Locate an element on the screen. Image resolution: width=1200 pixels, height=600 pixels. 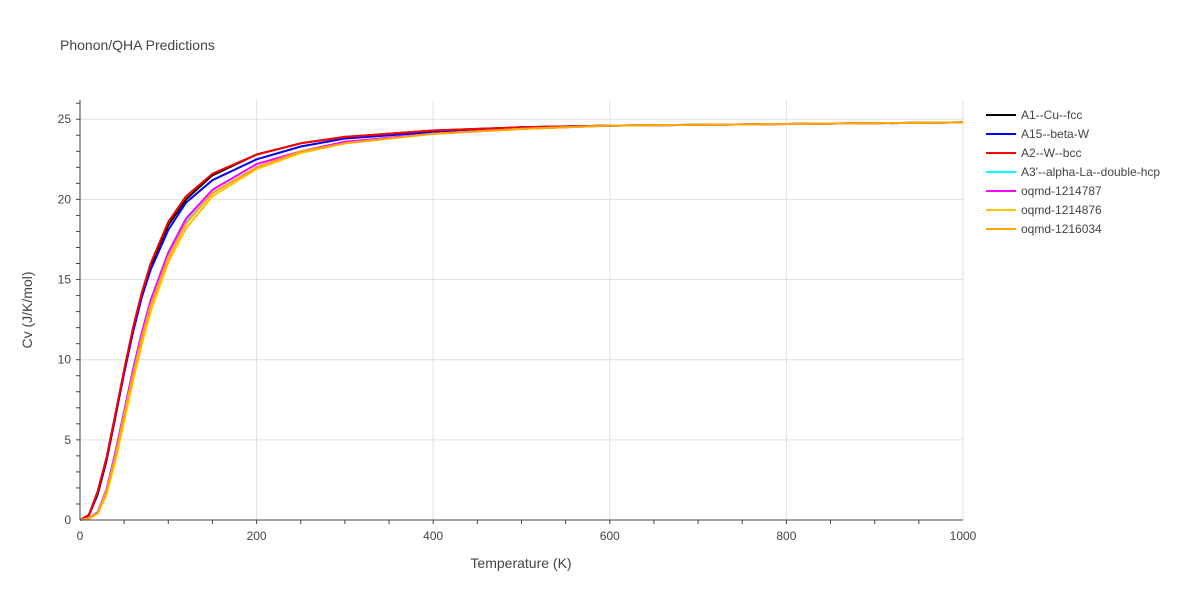
legend-label: A3'--alpha-La--double-hcp is located at coordinates (1090, 172).